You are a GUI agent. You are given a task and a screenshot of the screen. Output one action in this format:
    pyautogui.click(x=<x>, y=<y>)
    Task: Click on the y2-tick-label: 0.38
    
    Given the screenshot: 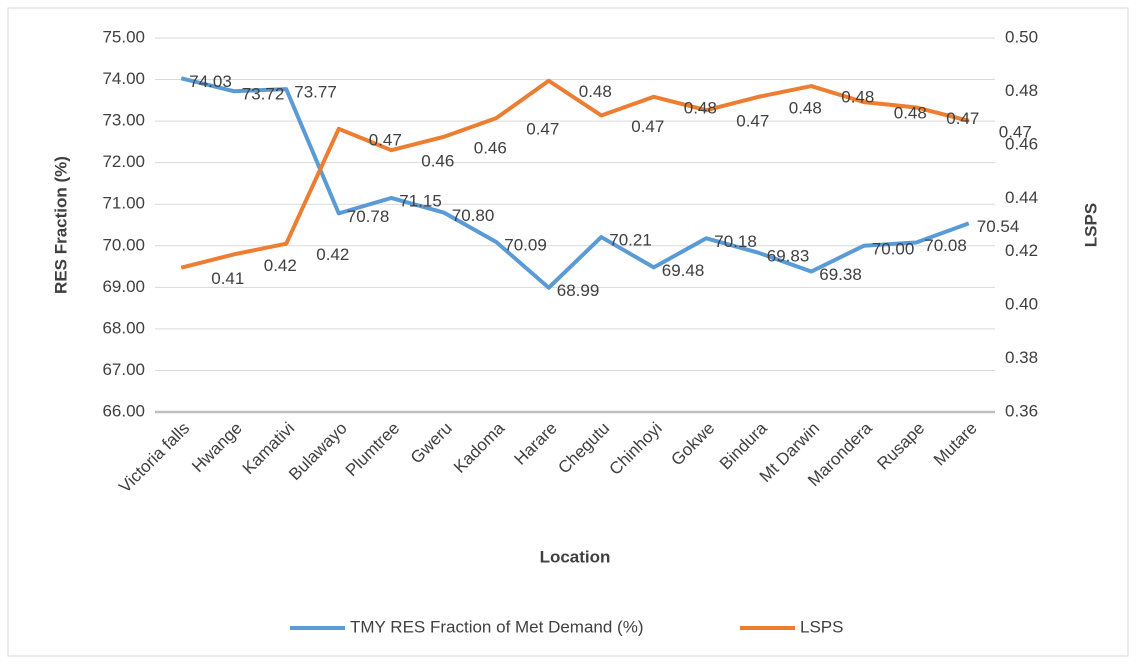 What is the action you would take?
    pyautogui.click(x=1021, y=357)
    